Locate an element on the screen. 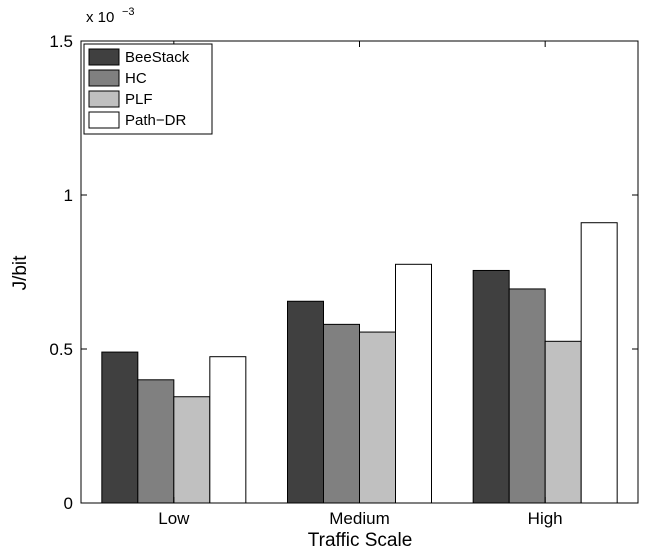  legend-swatch-beestack is located at coordinates (104, 57).